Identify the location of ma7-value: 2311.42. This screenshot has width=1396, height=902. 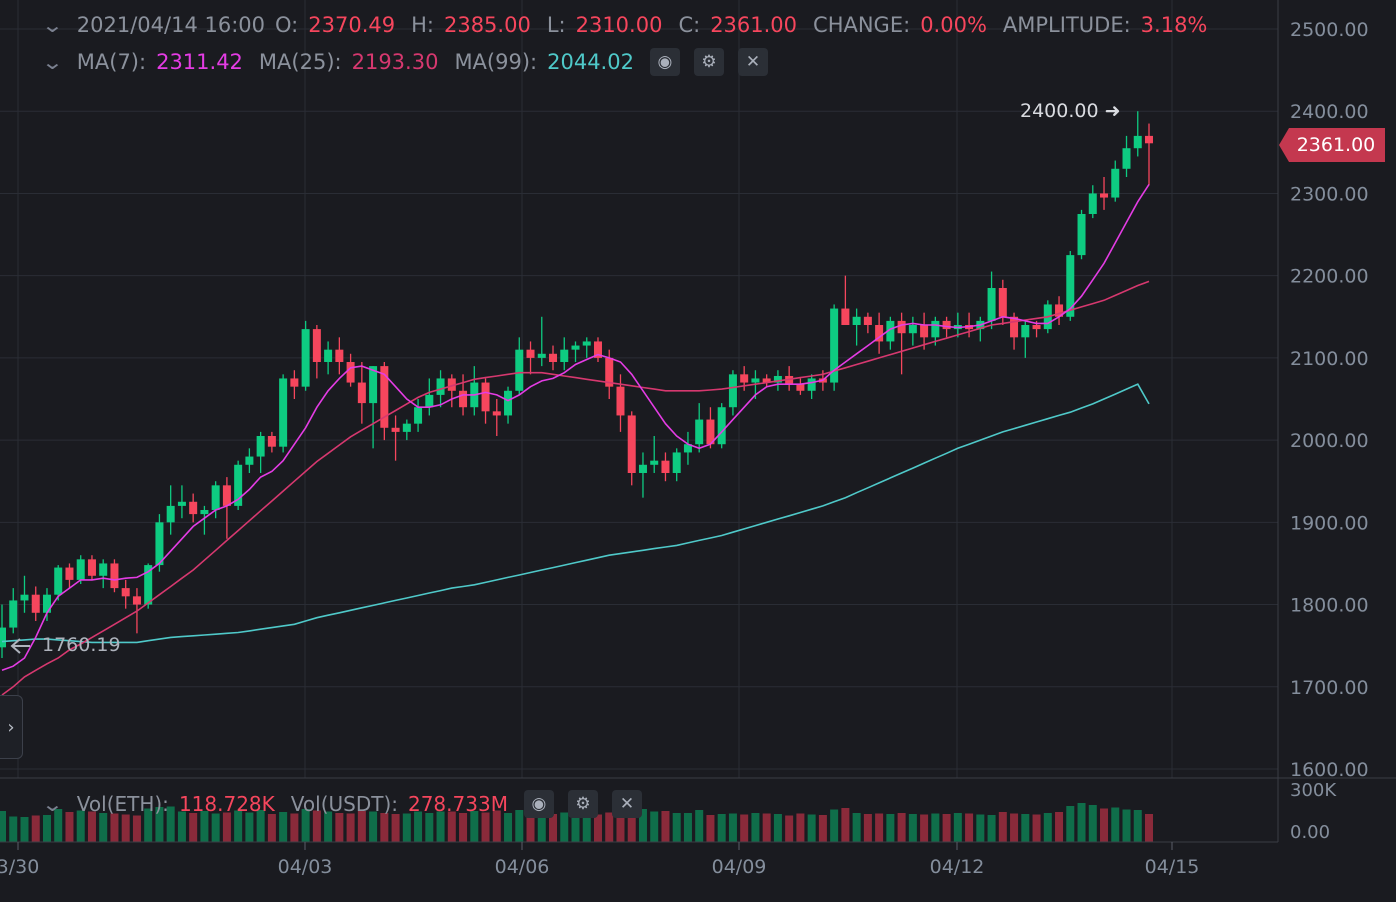
(199, 62).